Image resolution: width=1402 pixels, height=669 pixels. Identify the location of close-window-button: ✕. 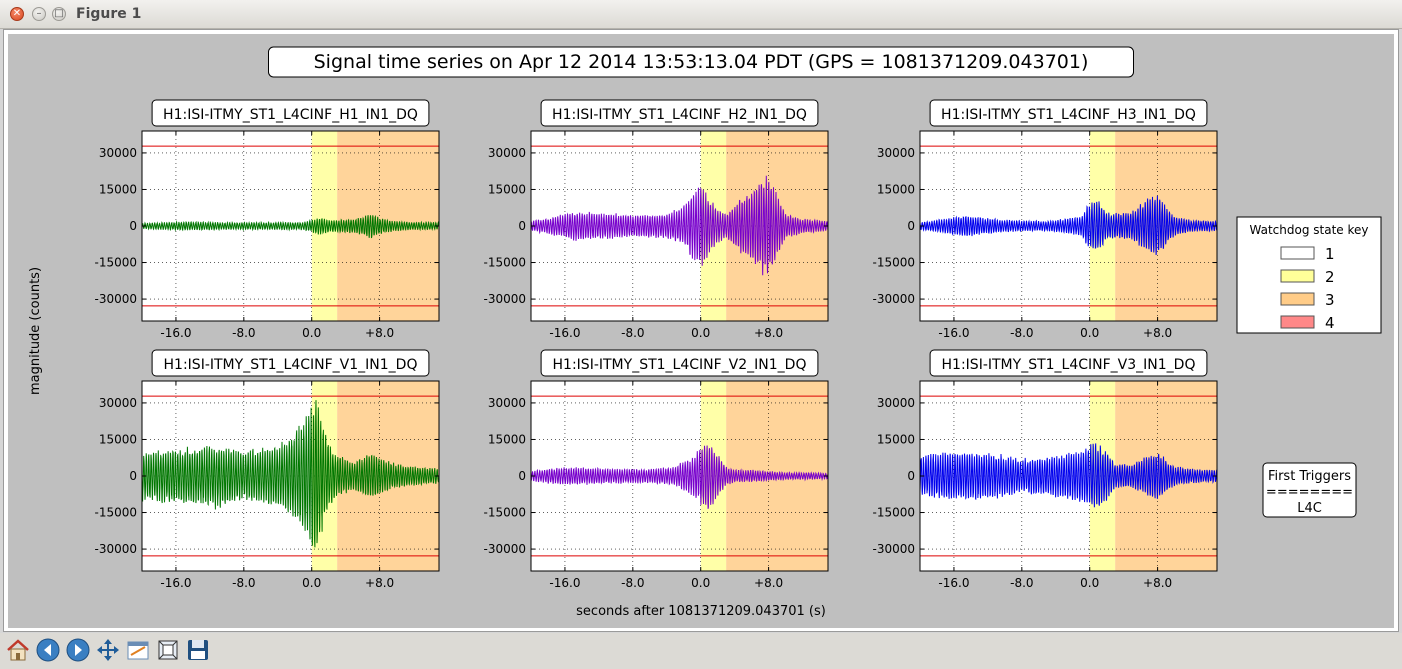
(17, 14).